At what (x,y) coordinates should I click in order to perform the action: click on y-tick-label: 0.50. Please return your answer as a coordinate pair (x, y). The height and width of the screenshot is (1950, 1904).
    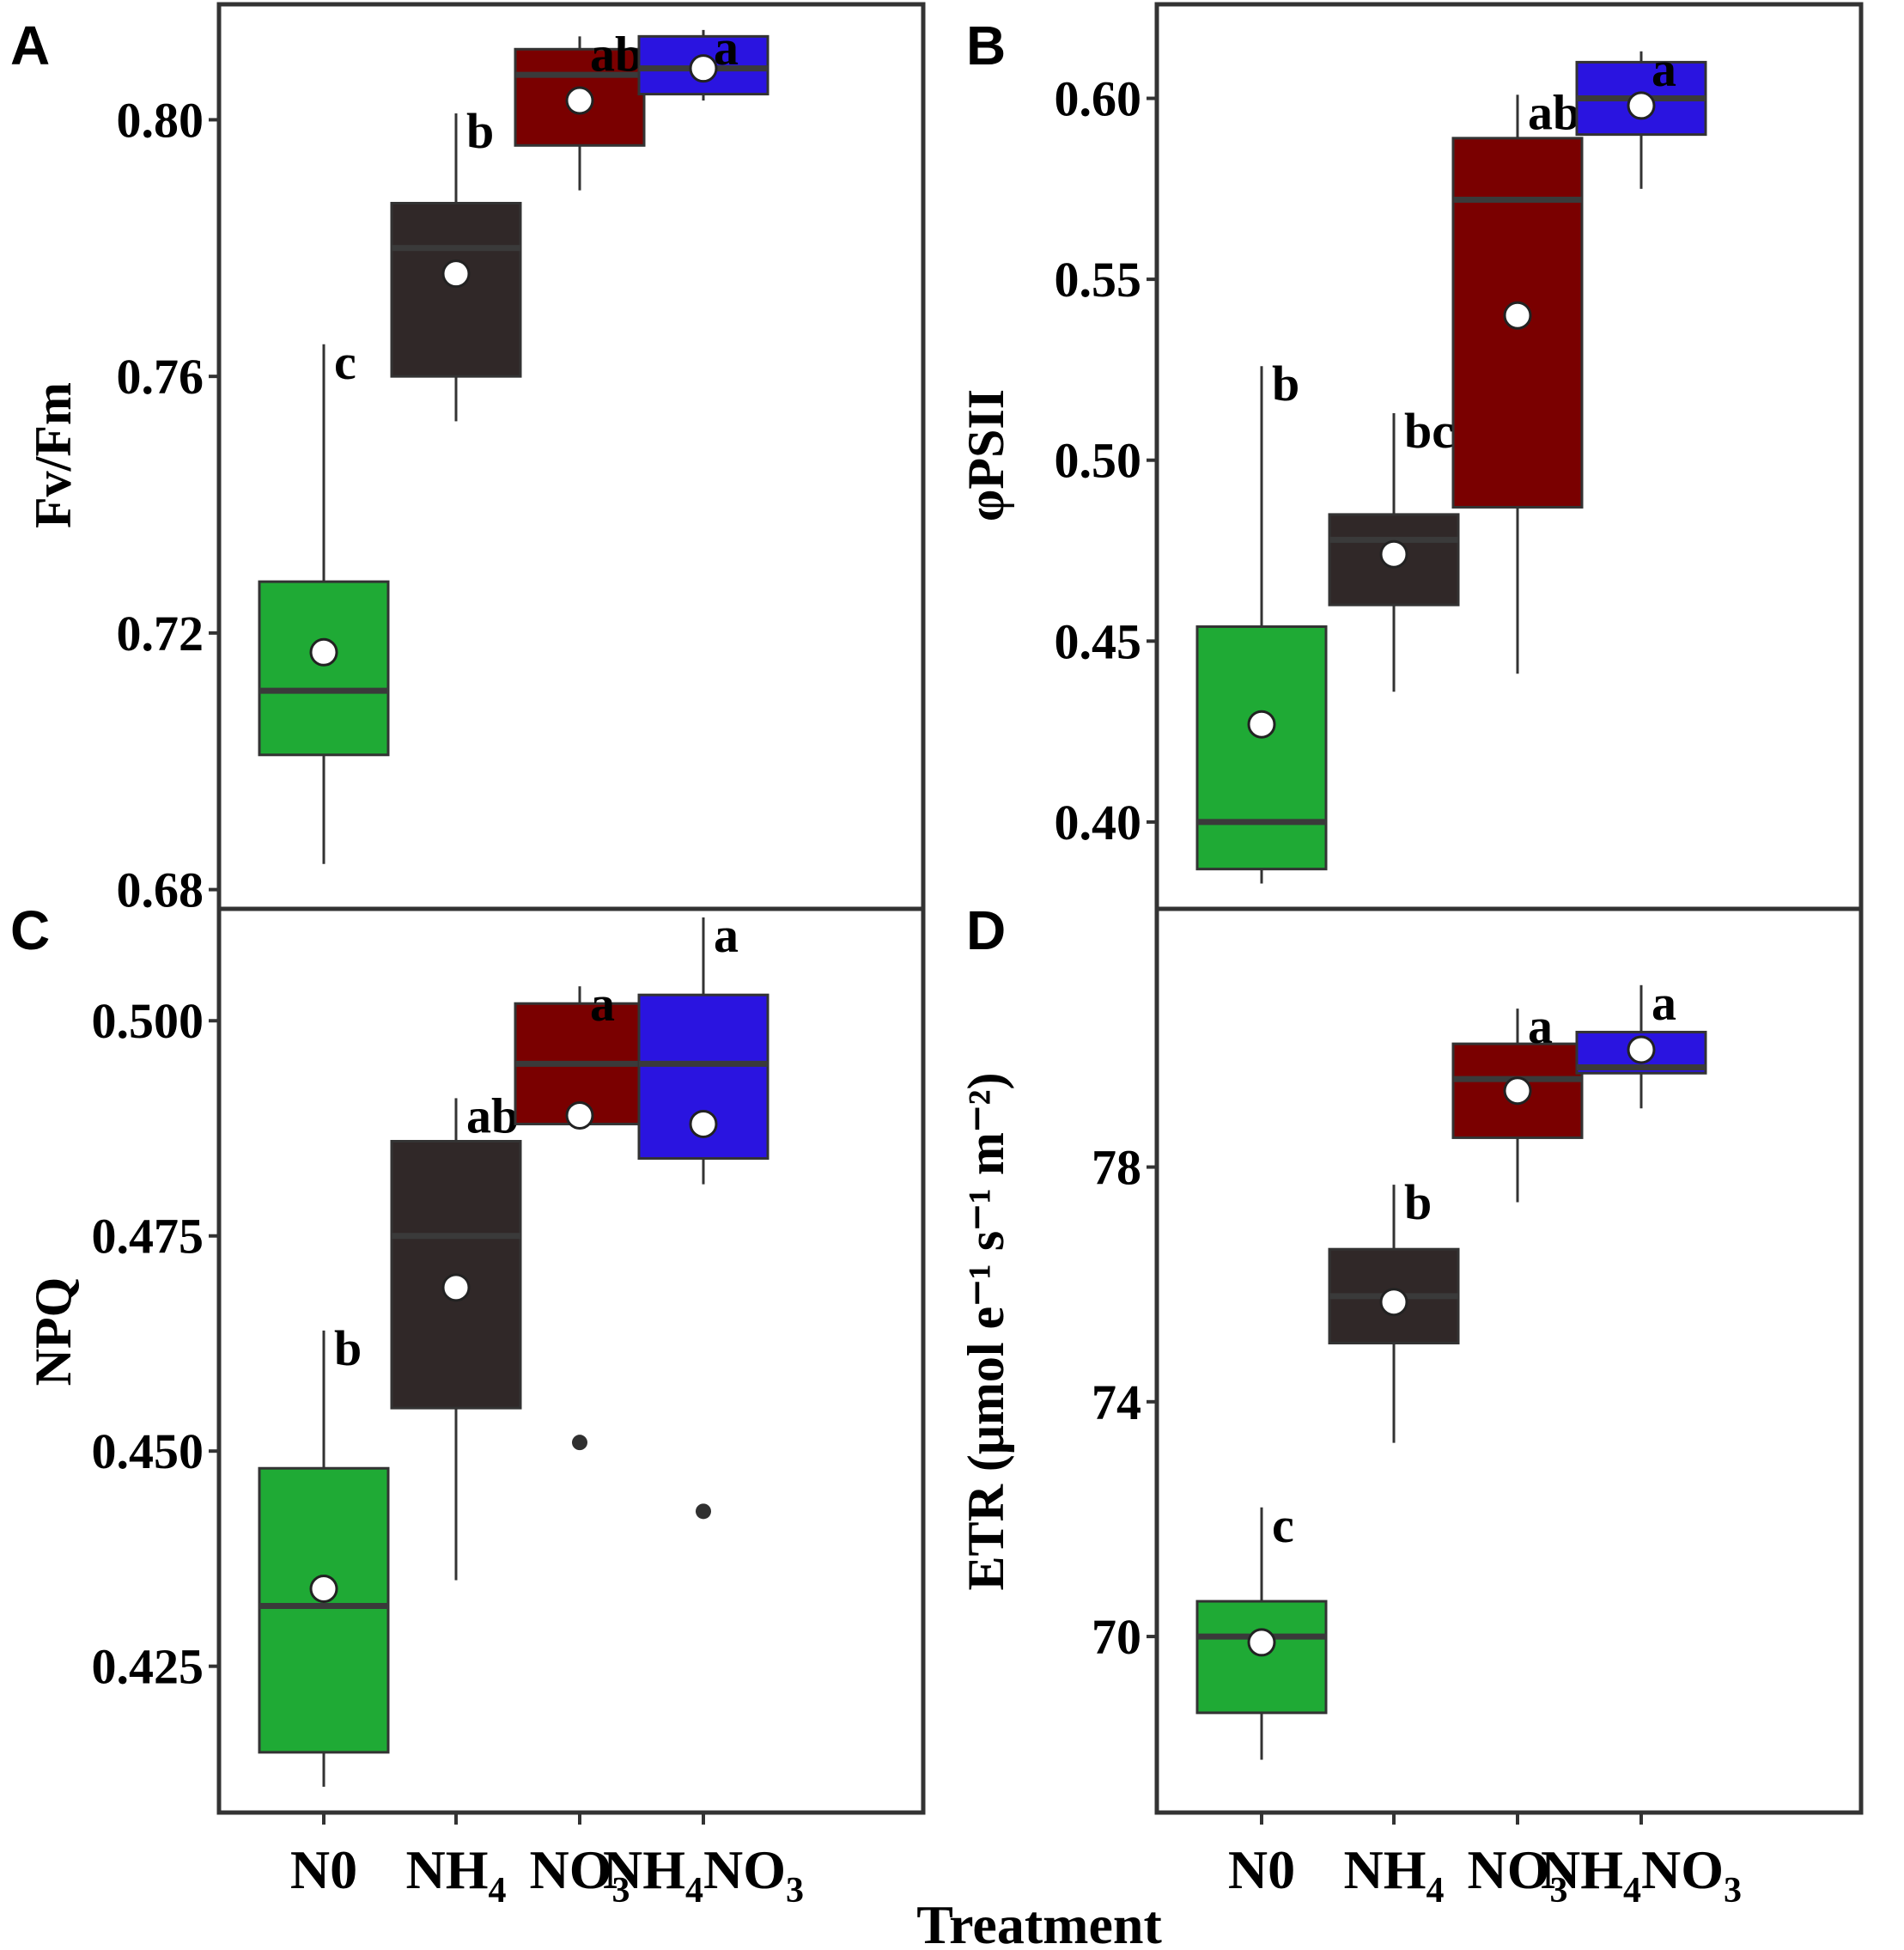
    Looking at the image, I should click on (1098, 461).